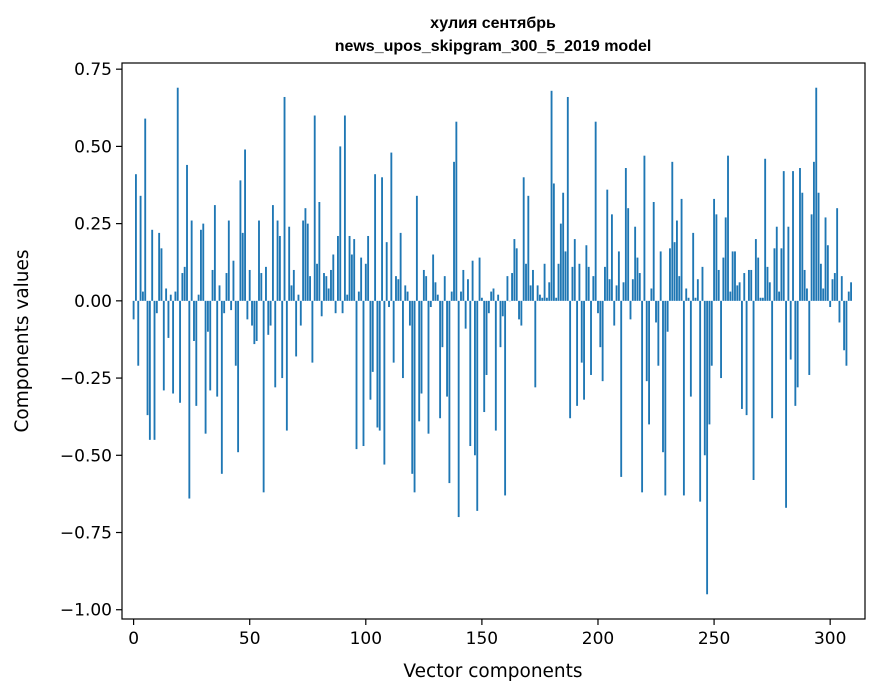 The image size is (880, 696). I want to click on y-tick-label: 0.25, so click(93, 225).